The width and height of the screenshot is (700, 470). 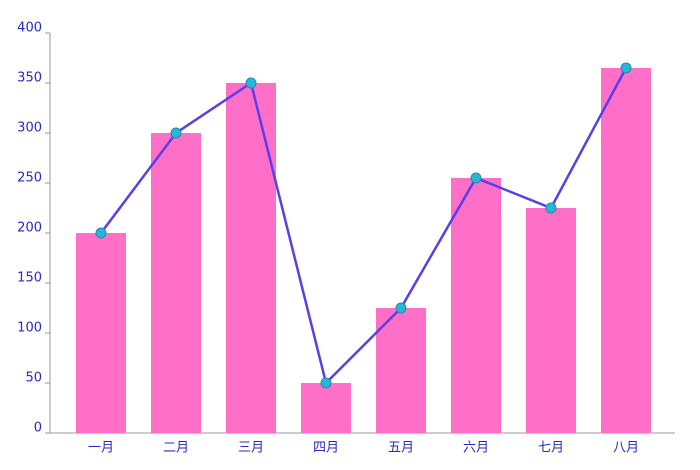 What do you see at coordinates (476, 448) in the screenshot?
I see `x-tick-label: 六月` at bounding box center [476, 448].